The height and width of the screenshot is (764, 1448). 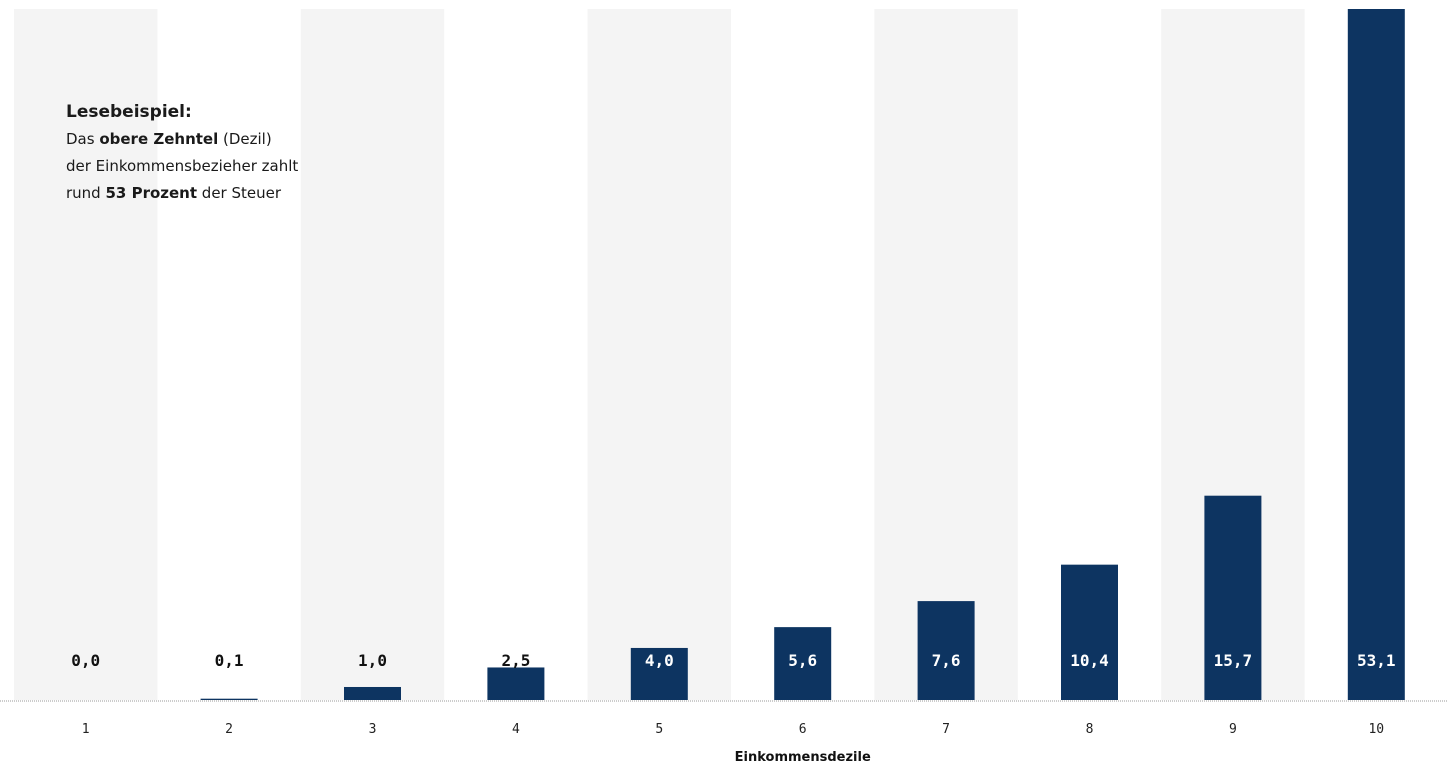 I want to click on reading-example-line-2: der Einkommensbezieher zahlt, so click(x=182, y=166).